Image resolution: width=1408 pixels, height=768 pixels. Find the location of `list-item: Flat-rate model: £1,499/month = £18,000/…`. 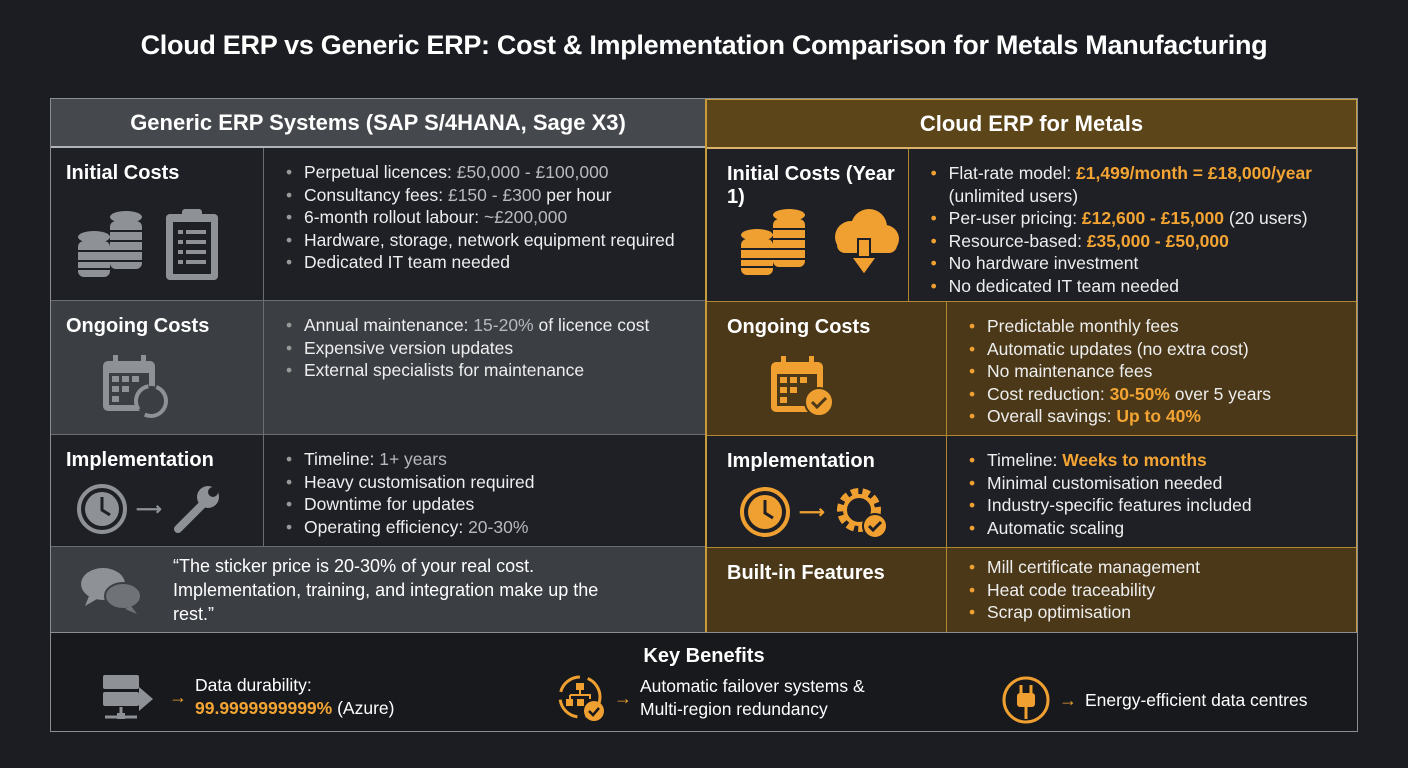

list-item: Flat-rate model: £1,499/month = £18,000/… is located at coordinates (1143, 184).